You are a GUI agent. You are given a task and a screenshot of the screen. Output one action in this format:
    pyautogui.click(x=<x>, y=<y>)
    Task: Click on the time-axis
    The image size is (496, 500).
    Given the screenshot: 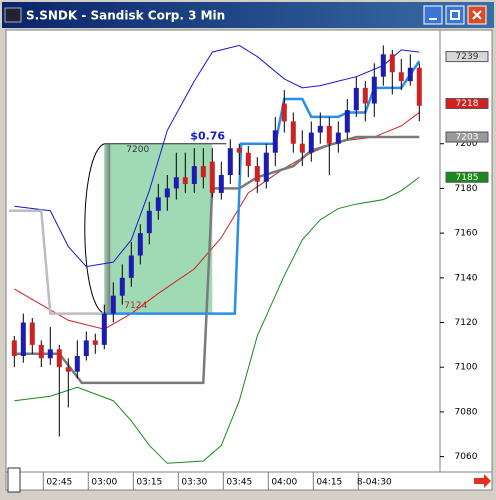 What is the action you would take?
    pyautogui.click(x=249, y=481)
    